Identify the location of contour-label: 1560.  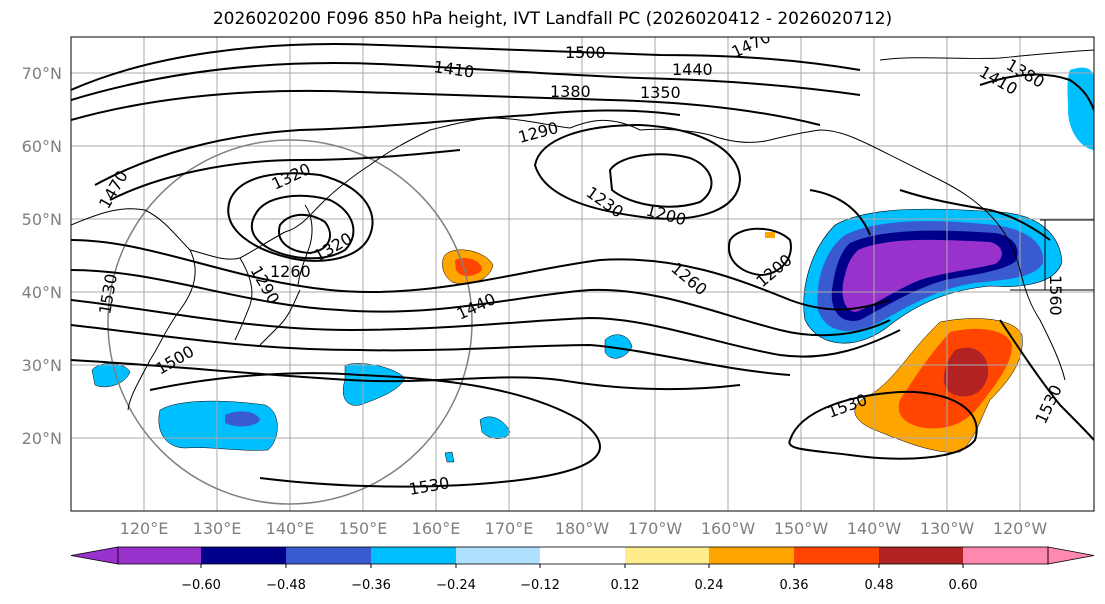
(1055, 295).